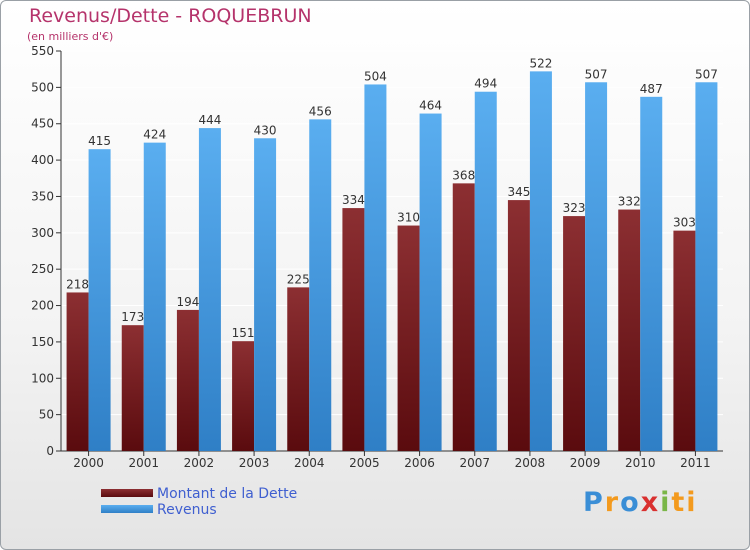 This screenshot has width=750, height=550. Describe the element at coordinates (99, 141) in the screenshot. I see `data-label: 415` at that location.